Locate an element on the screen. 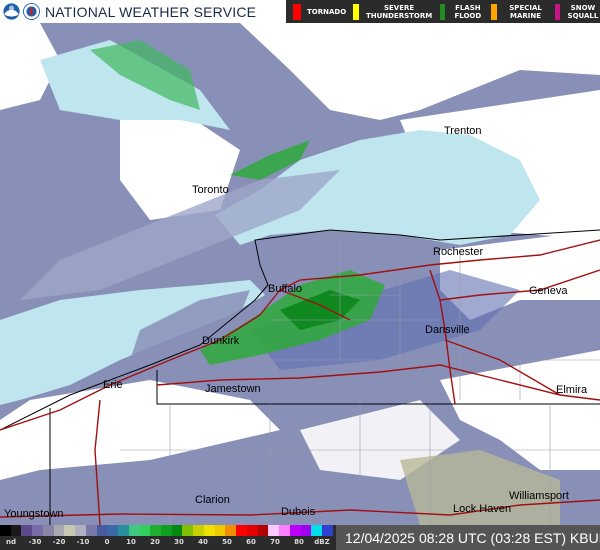 The height and width of the screenshot is (550, 600). city-label: Toronto is located at coordinates (210, 190).